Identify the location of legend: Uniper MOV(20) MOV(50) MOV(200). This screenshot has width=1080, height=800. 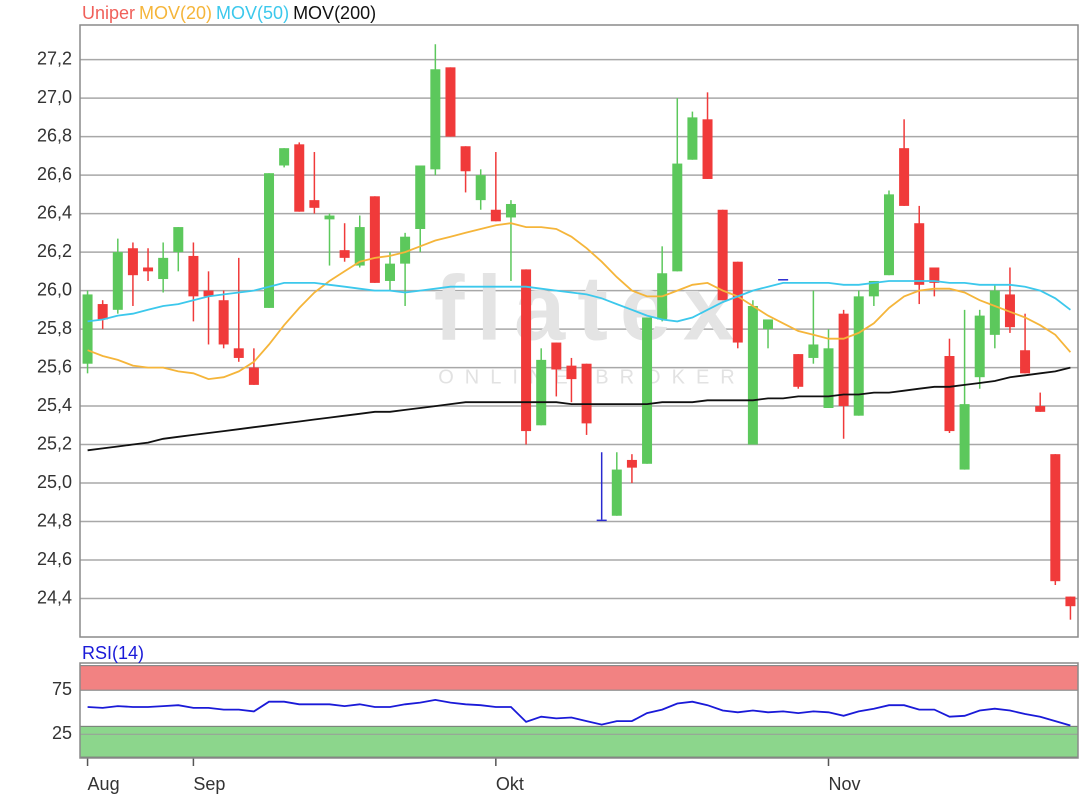
(229, 13).